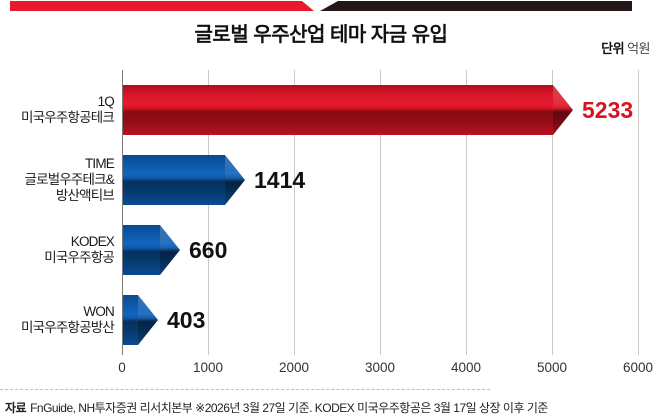  I want to click on x-tick-label: 1000, so click(208, 367).